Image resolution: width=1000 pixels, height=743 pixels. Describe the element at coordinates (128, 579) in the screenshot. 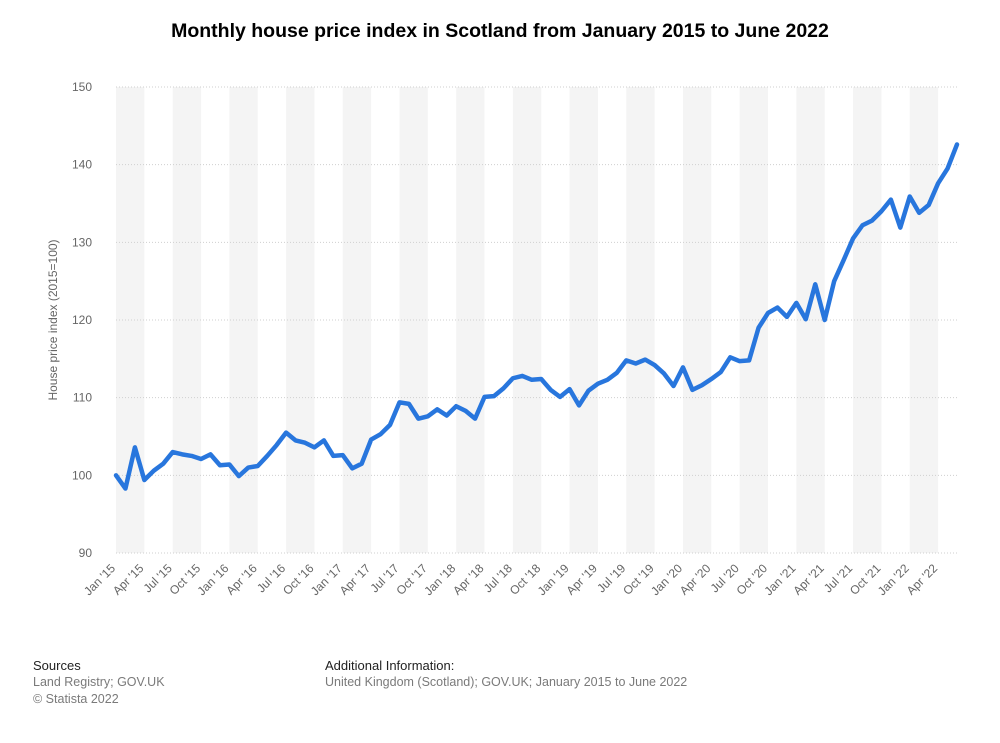

I see `x-tick-label: Apr '15` at that location.